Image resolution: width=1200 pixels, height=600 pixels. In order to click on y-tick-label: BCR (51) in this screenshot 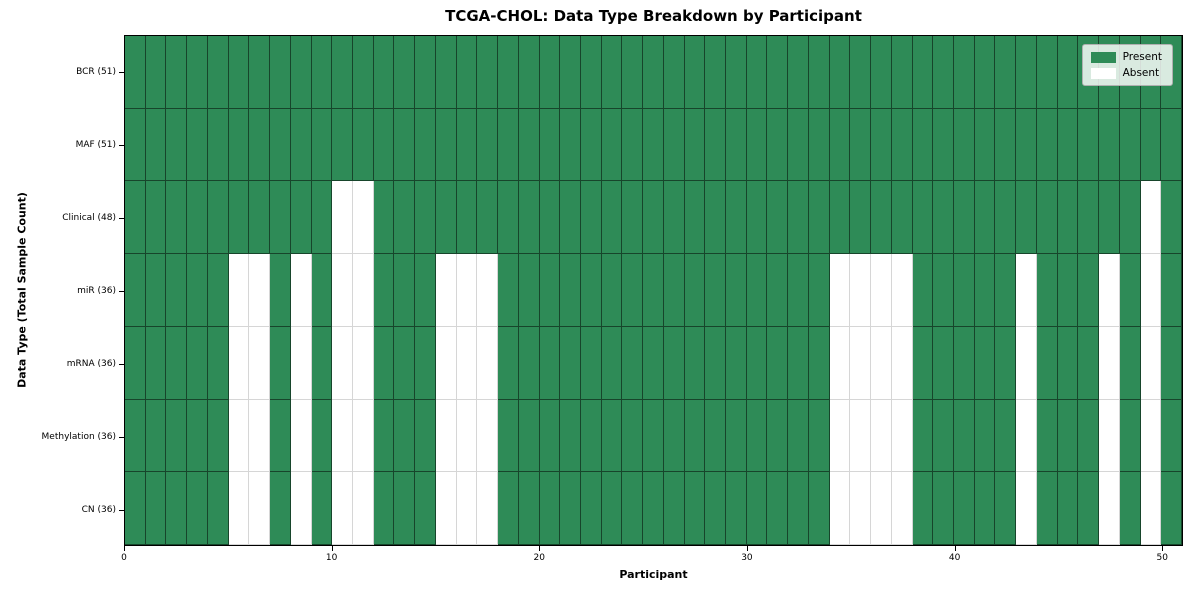, I will do `click(96, 71)`.